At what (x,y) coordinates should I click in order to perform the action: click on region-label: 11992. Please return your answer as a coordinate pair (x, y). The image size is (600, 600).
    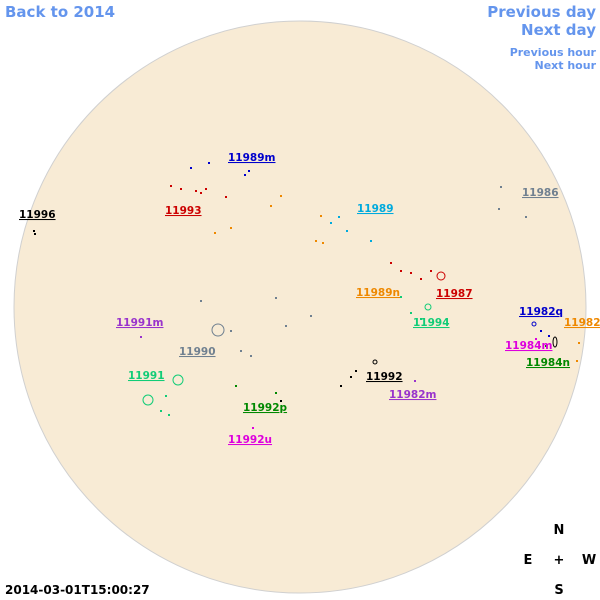
    Looking at the image, I should click on (384, 377).